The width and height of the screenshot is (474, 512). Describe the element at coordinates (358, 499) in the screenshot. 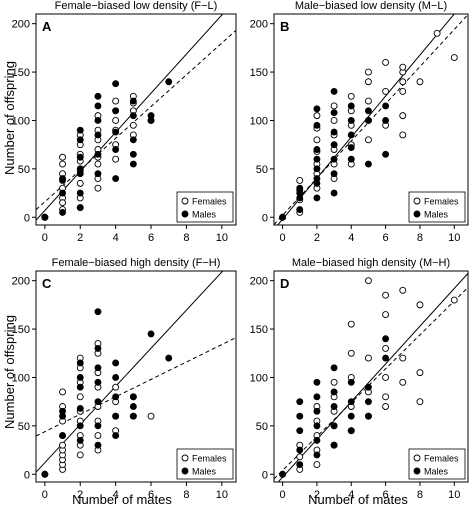

I see `x-axis-label-right: Number of mates` at that location.